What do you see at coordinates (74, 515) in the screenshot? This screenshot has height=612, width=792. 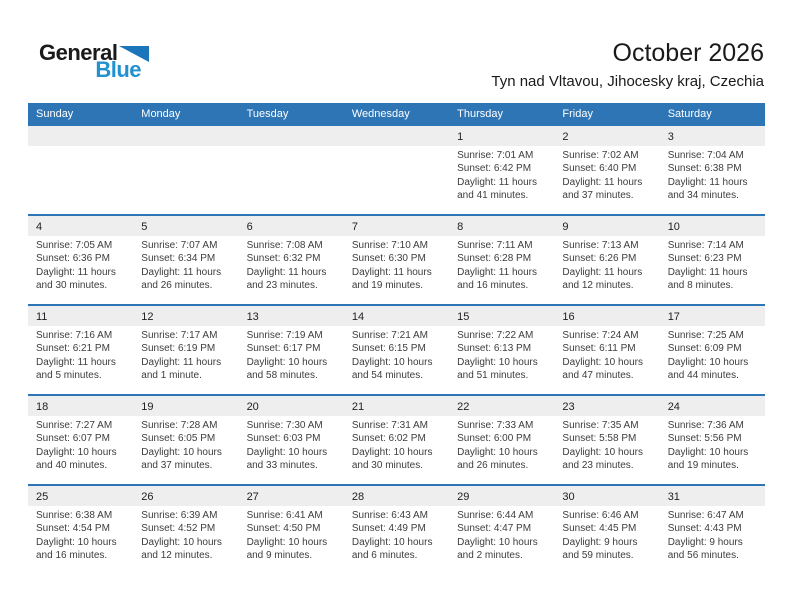 I see `sunrise-text: Sunrise: 6:38 AM` at bounding box center [74, 515].